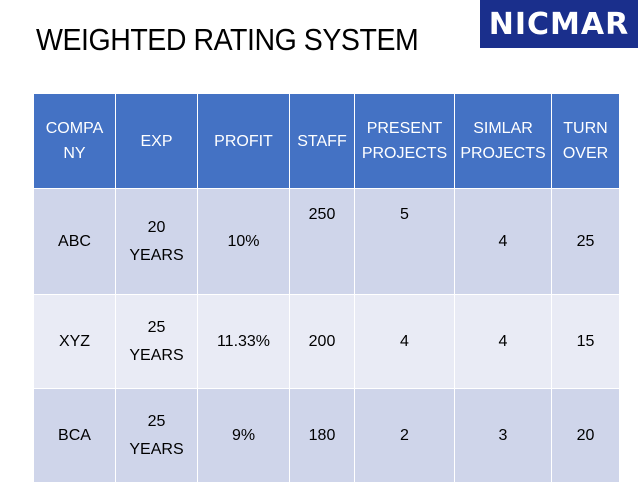 The image size is (638, 483). I want to click on cell-staff: 250, so click(322, 242).